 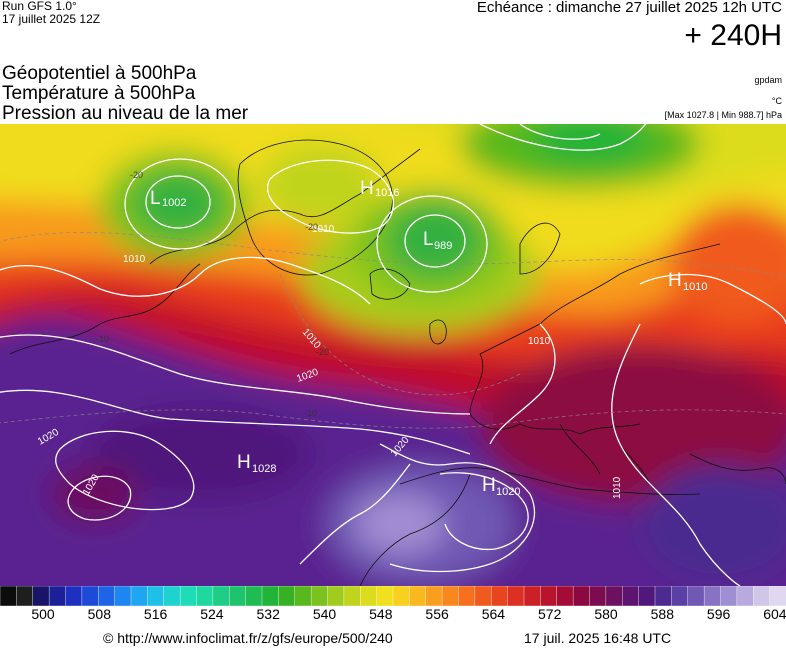 What do you see at coordinates (51, 19) in the screenshot?
I see `model-run-date: 17 juillet 2025 12Z` at bounding box center [51, 19].